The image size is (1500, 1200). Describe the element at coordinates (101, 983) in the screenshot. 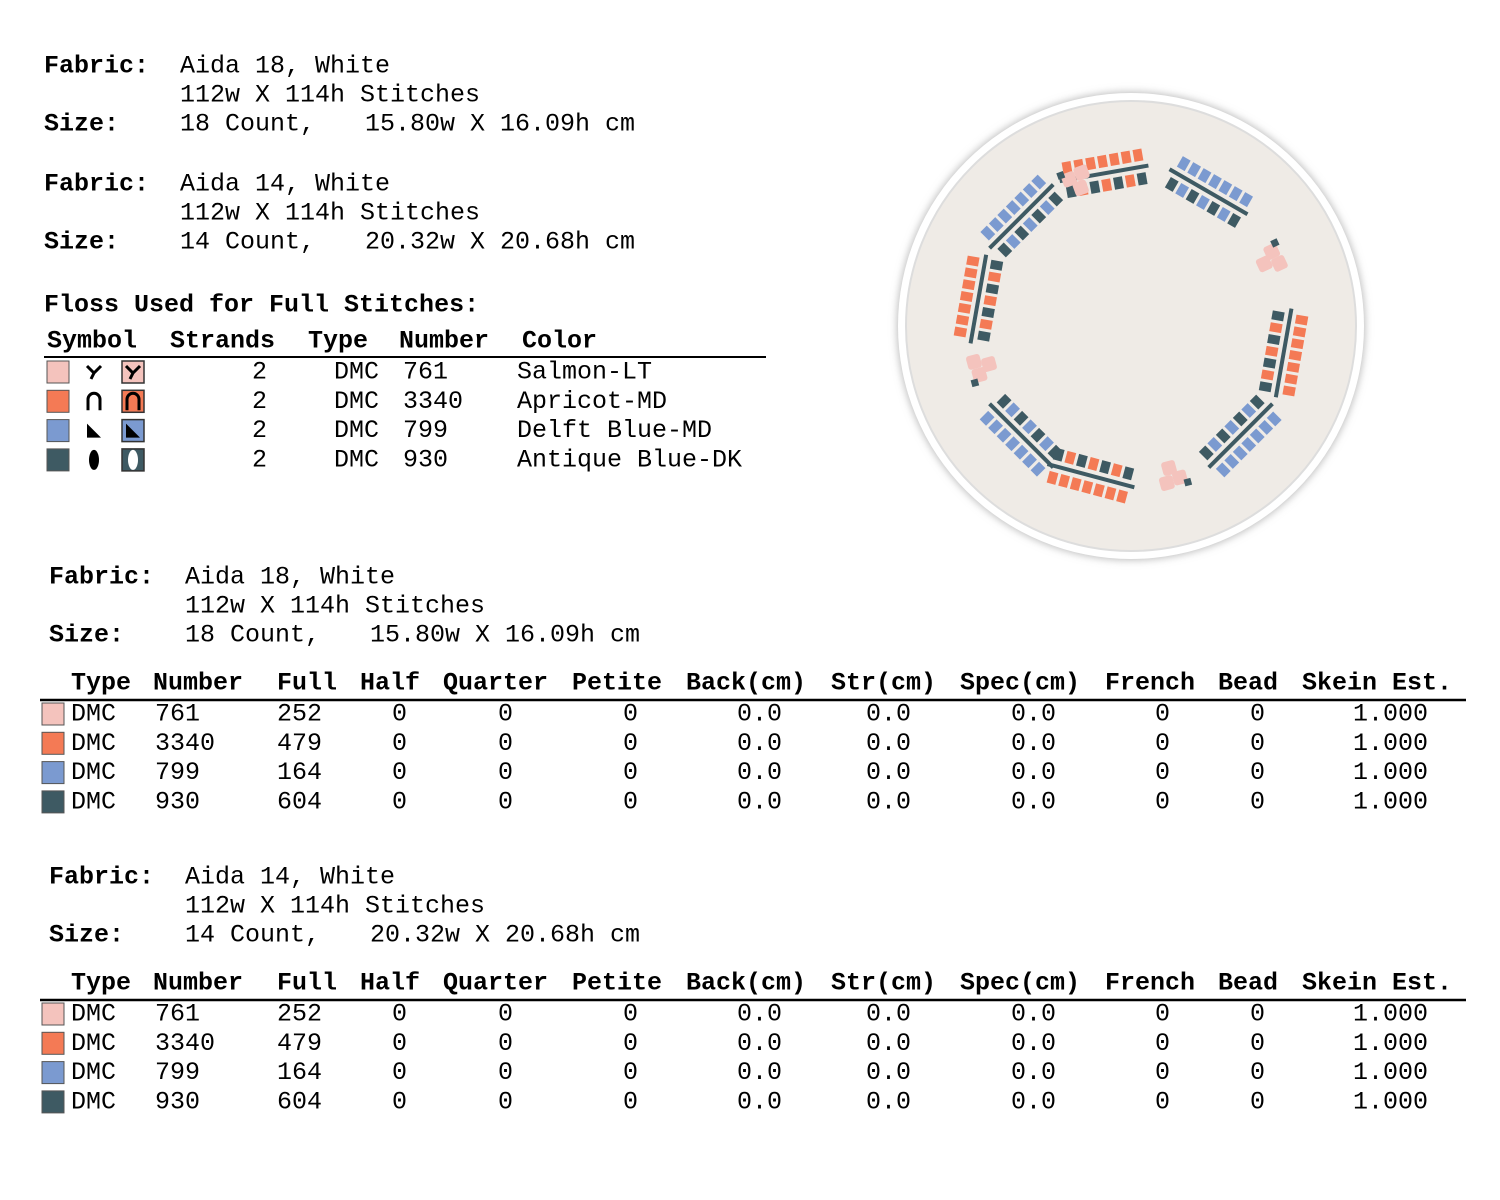

I see `table-header: Type` at that location.